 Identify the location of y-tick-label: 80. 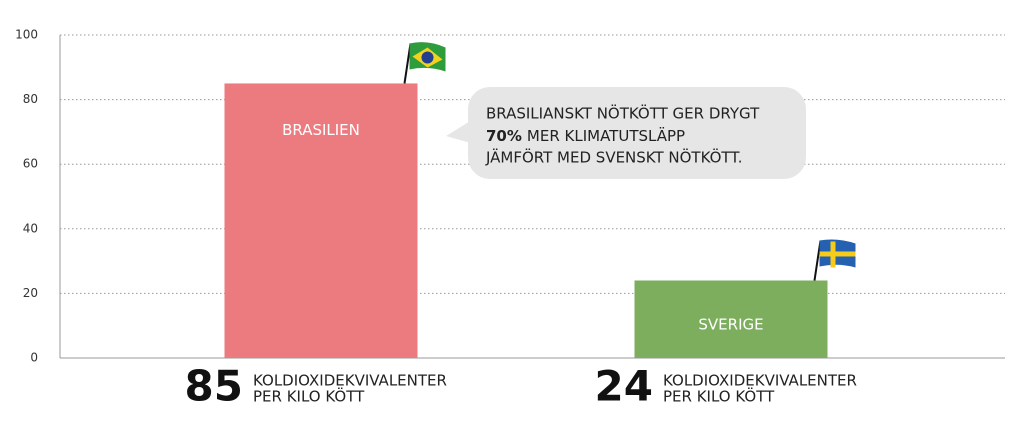
(30, 99).